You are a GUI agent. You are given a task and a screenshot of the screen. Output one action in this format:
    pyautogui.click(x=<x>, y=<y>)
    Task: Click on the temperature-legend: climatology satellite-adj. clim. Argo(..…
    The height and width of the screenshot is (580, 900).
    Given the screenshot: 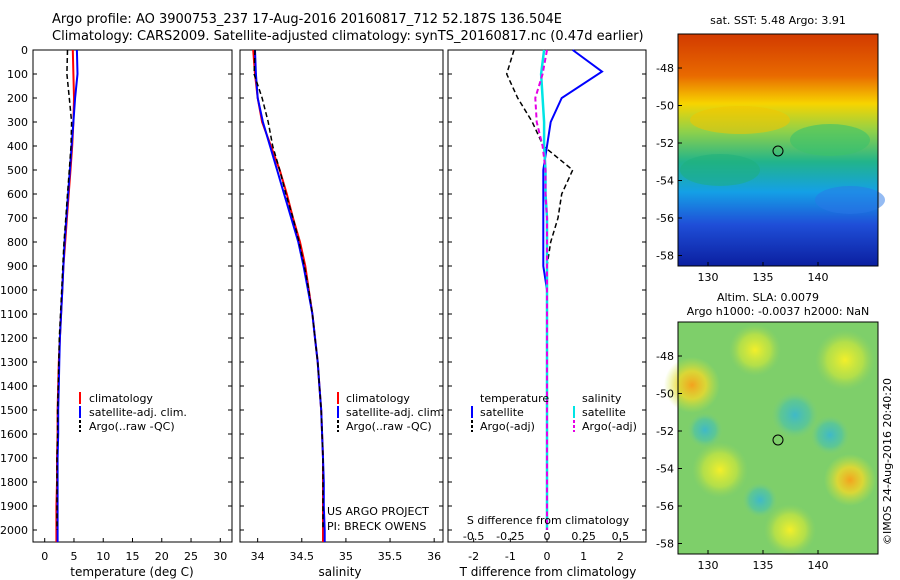 What is the action you would take?
    pyautogui.click(x=133, y=412)
    